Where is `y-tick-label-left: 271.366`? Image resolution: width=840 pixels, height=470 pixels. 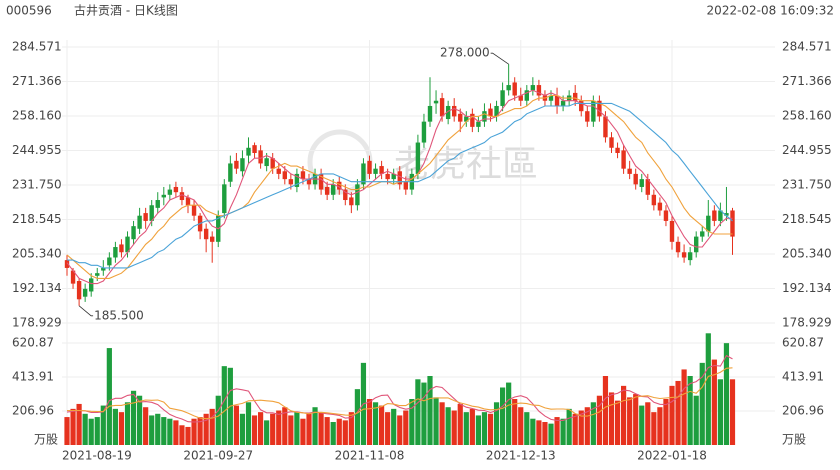 y-tick-label-left: 271.366 is located at coordinates (37, 81).